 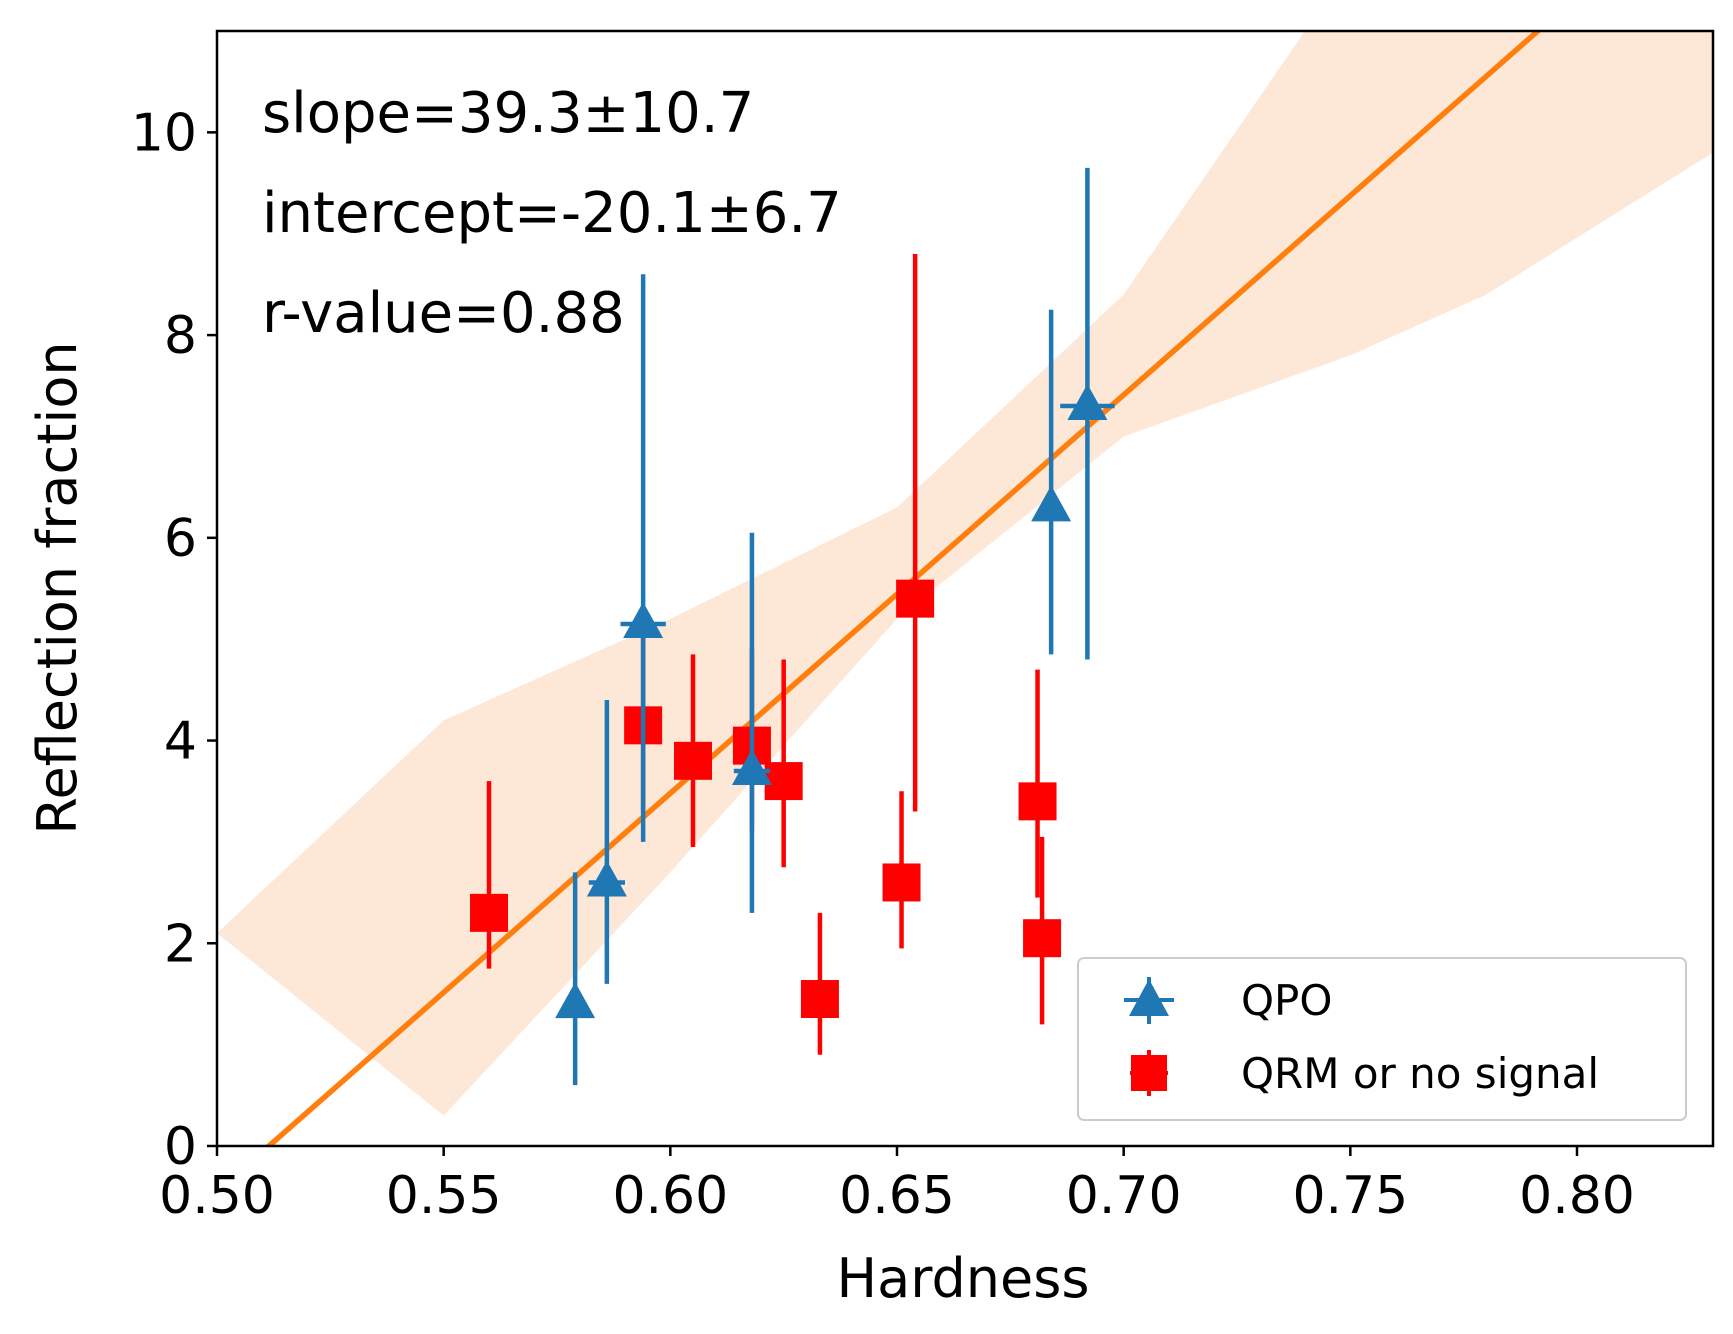 What do you see at coordinates (963, 1278) in the screenshot?
I see `x-axis-label: Hardness` at bounding box center [963, 1278].